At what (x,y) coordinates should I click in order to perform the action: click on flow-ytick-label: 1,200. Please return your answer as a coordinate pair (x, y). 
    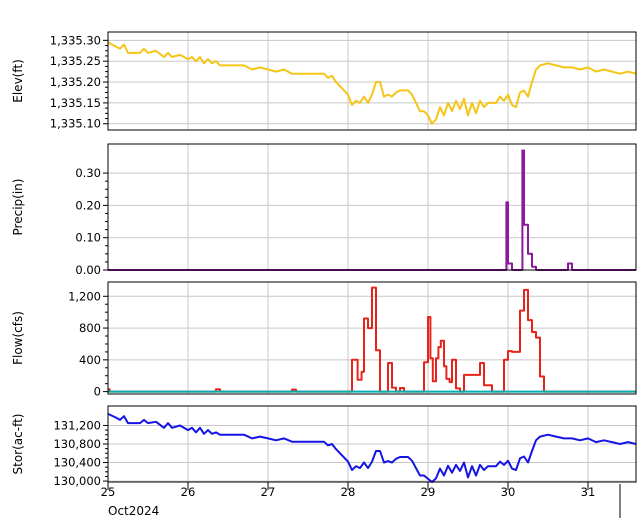
    Looking at the image, I should click on (84, 296).